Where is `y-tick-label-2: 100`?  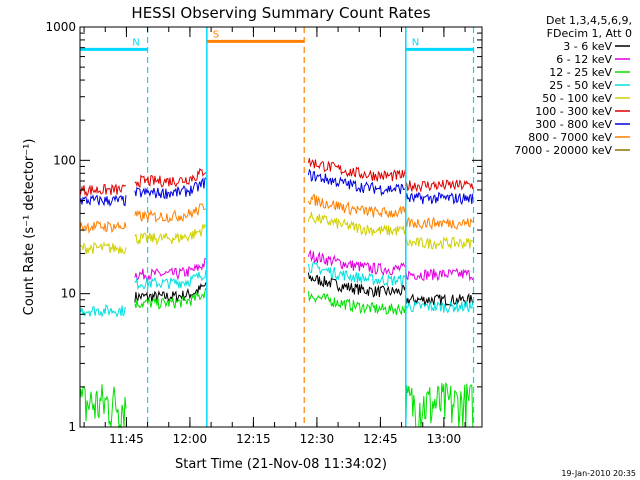
y-tick-label-2: 100 is located at coordinates (64, 160).